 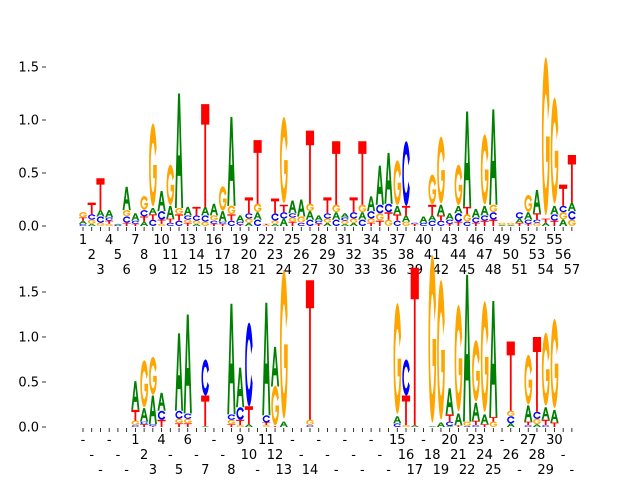 I want to click on x-tick-label: 21, so click(x=257, y=270).